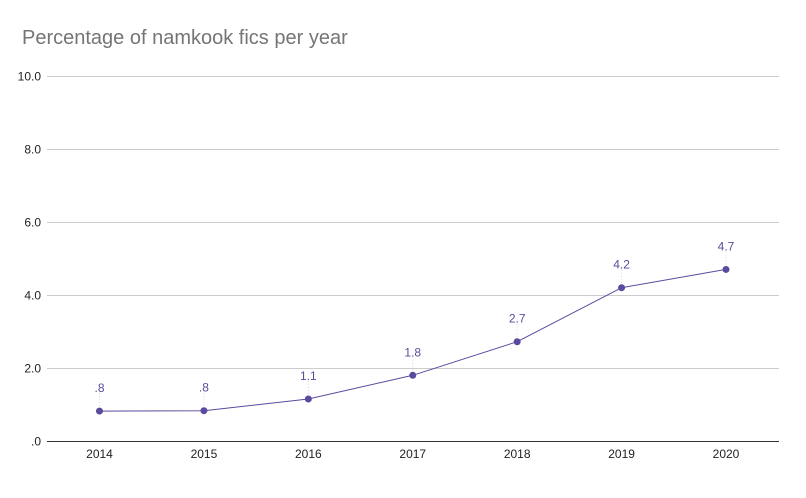  I want to click on y-tick-label: 10.0, so click(30, 77).